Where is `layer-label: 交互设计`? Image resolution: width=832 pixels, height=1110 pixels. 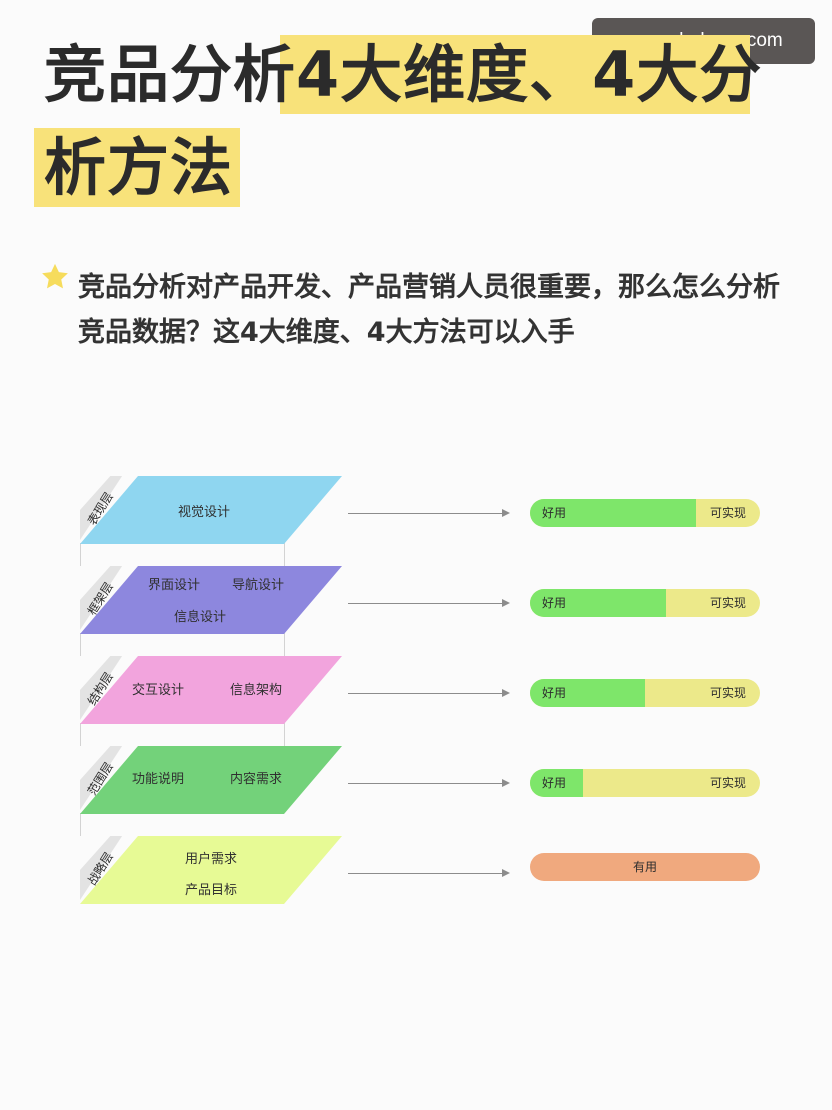
layer-label: 交互设计 is located at coordinates (158, 690).